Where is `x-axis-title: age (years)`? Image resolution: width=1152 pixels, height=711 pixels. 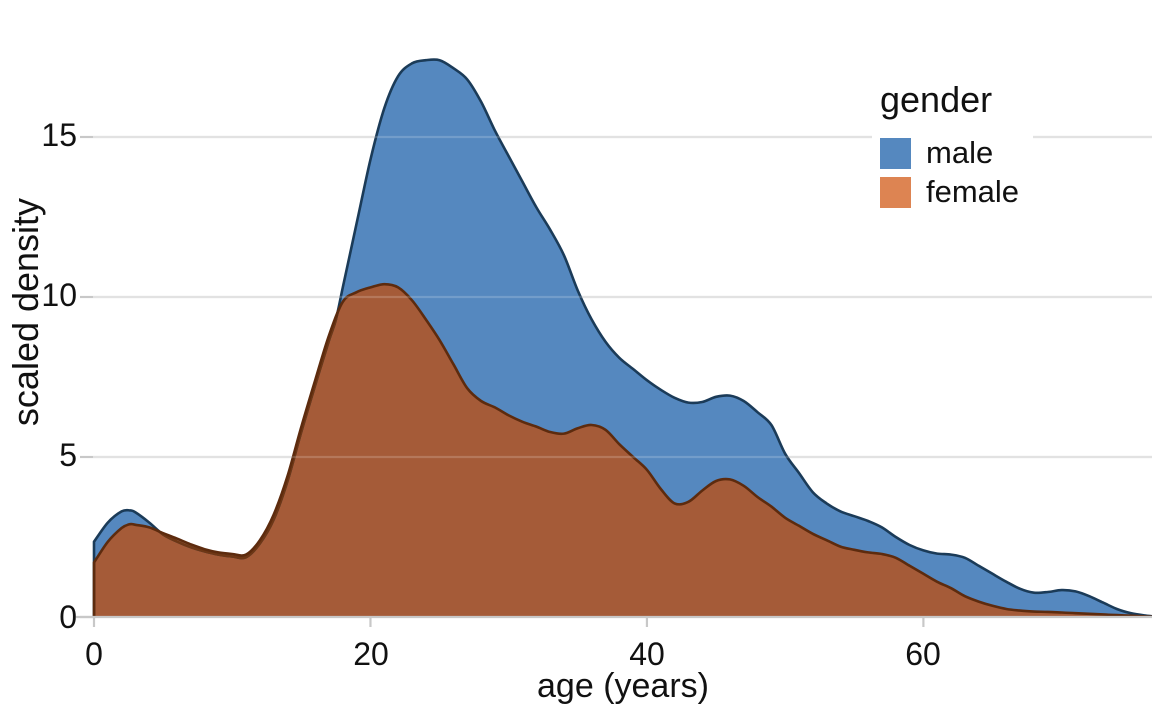
x-axis-title: age (years) is located at coordinates (623, 686).